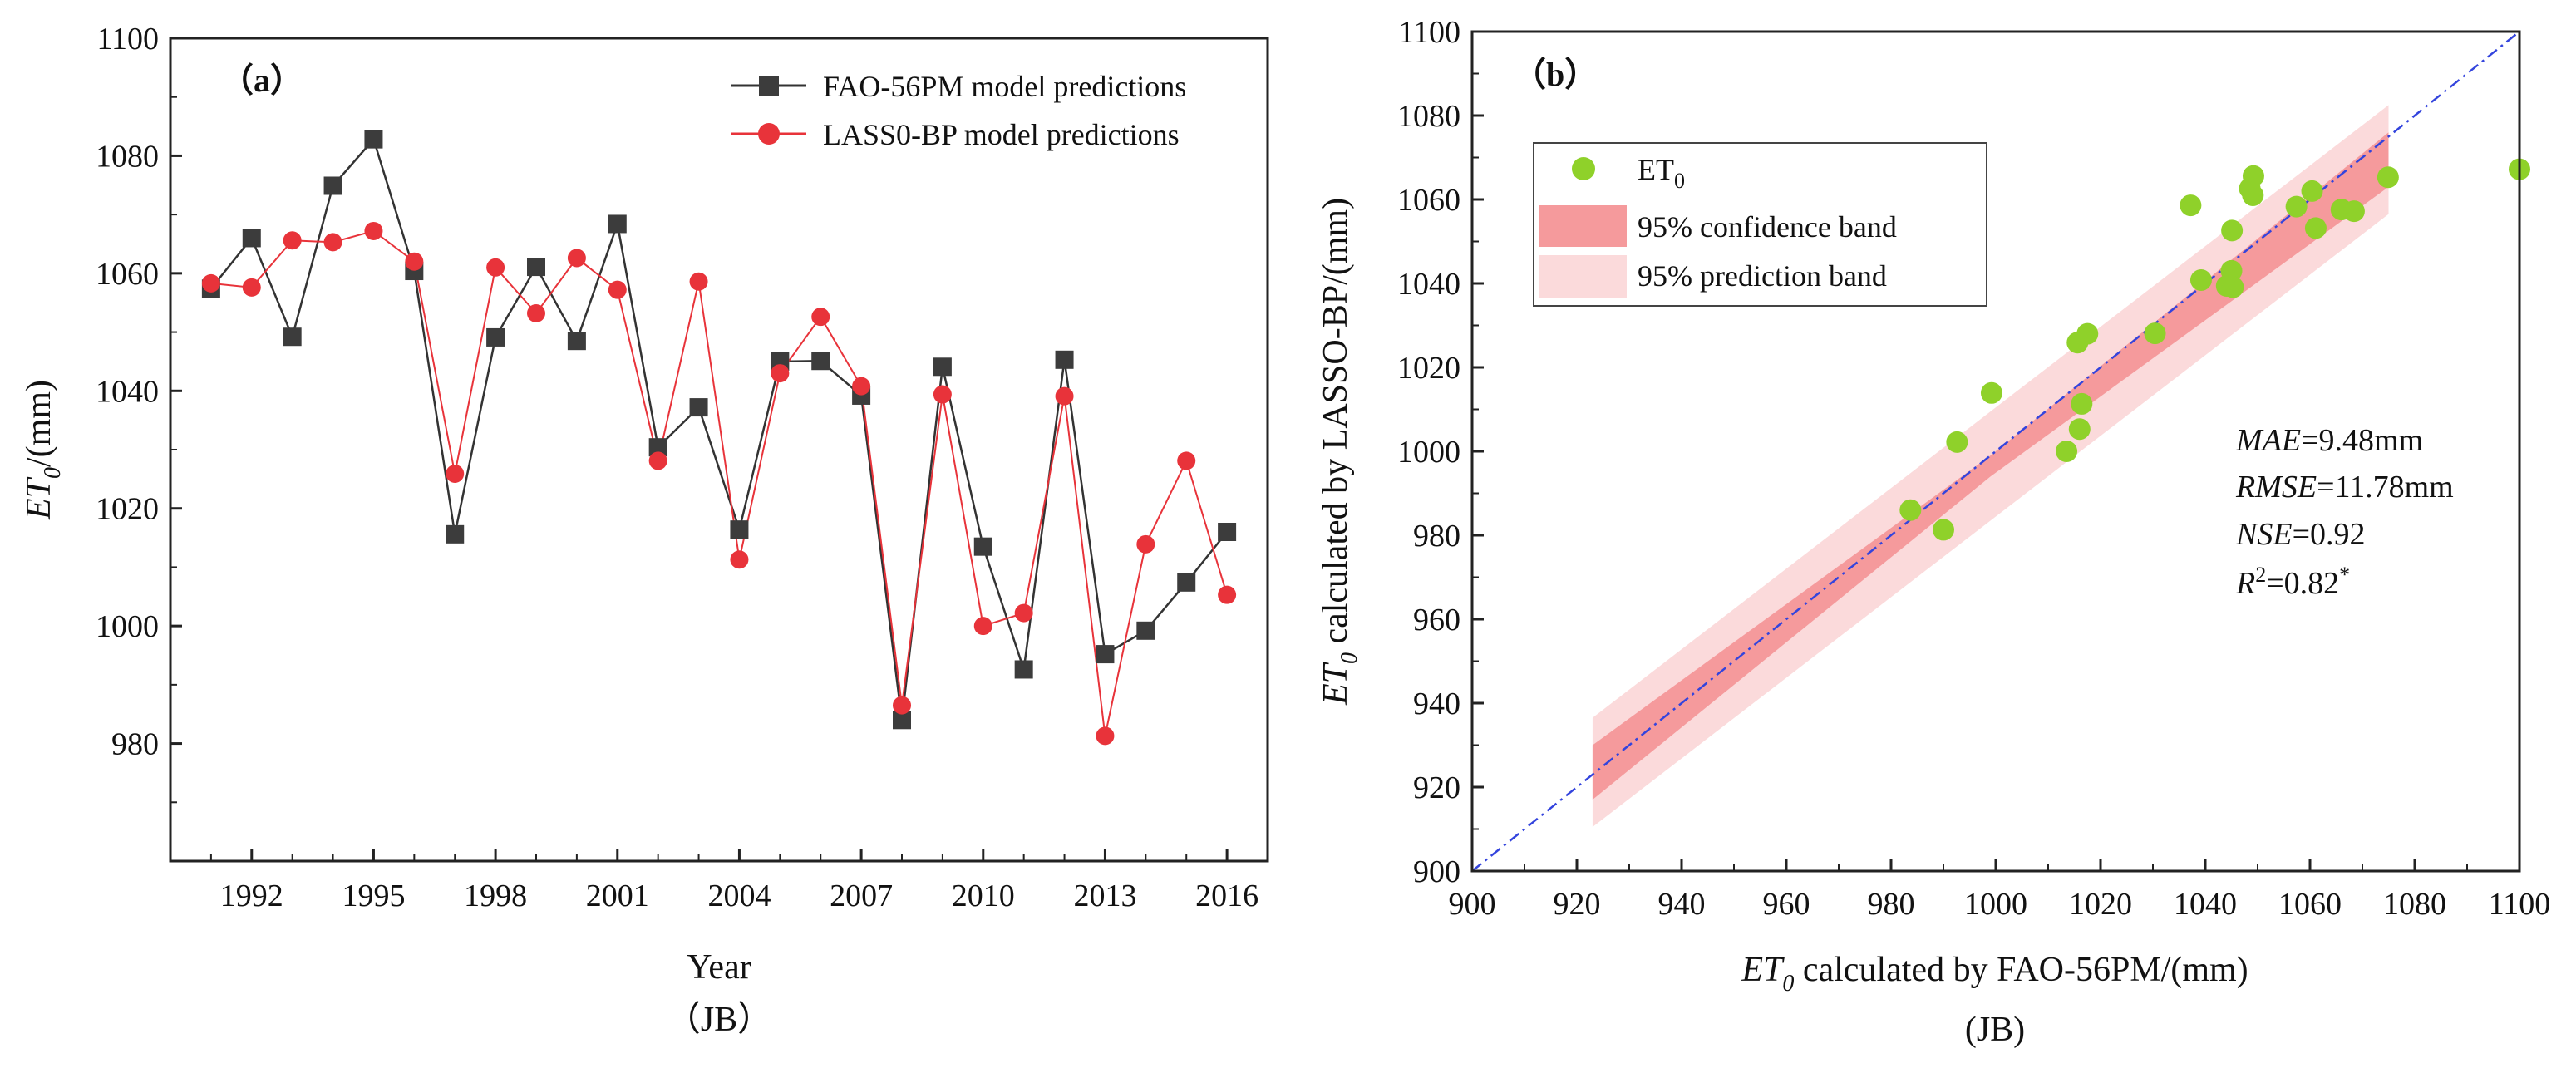 The image size is (2576, 1073). I want to click on x-tick-label: 940, so click(1682, 904).